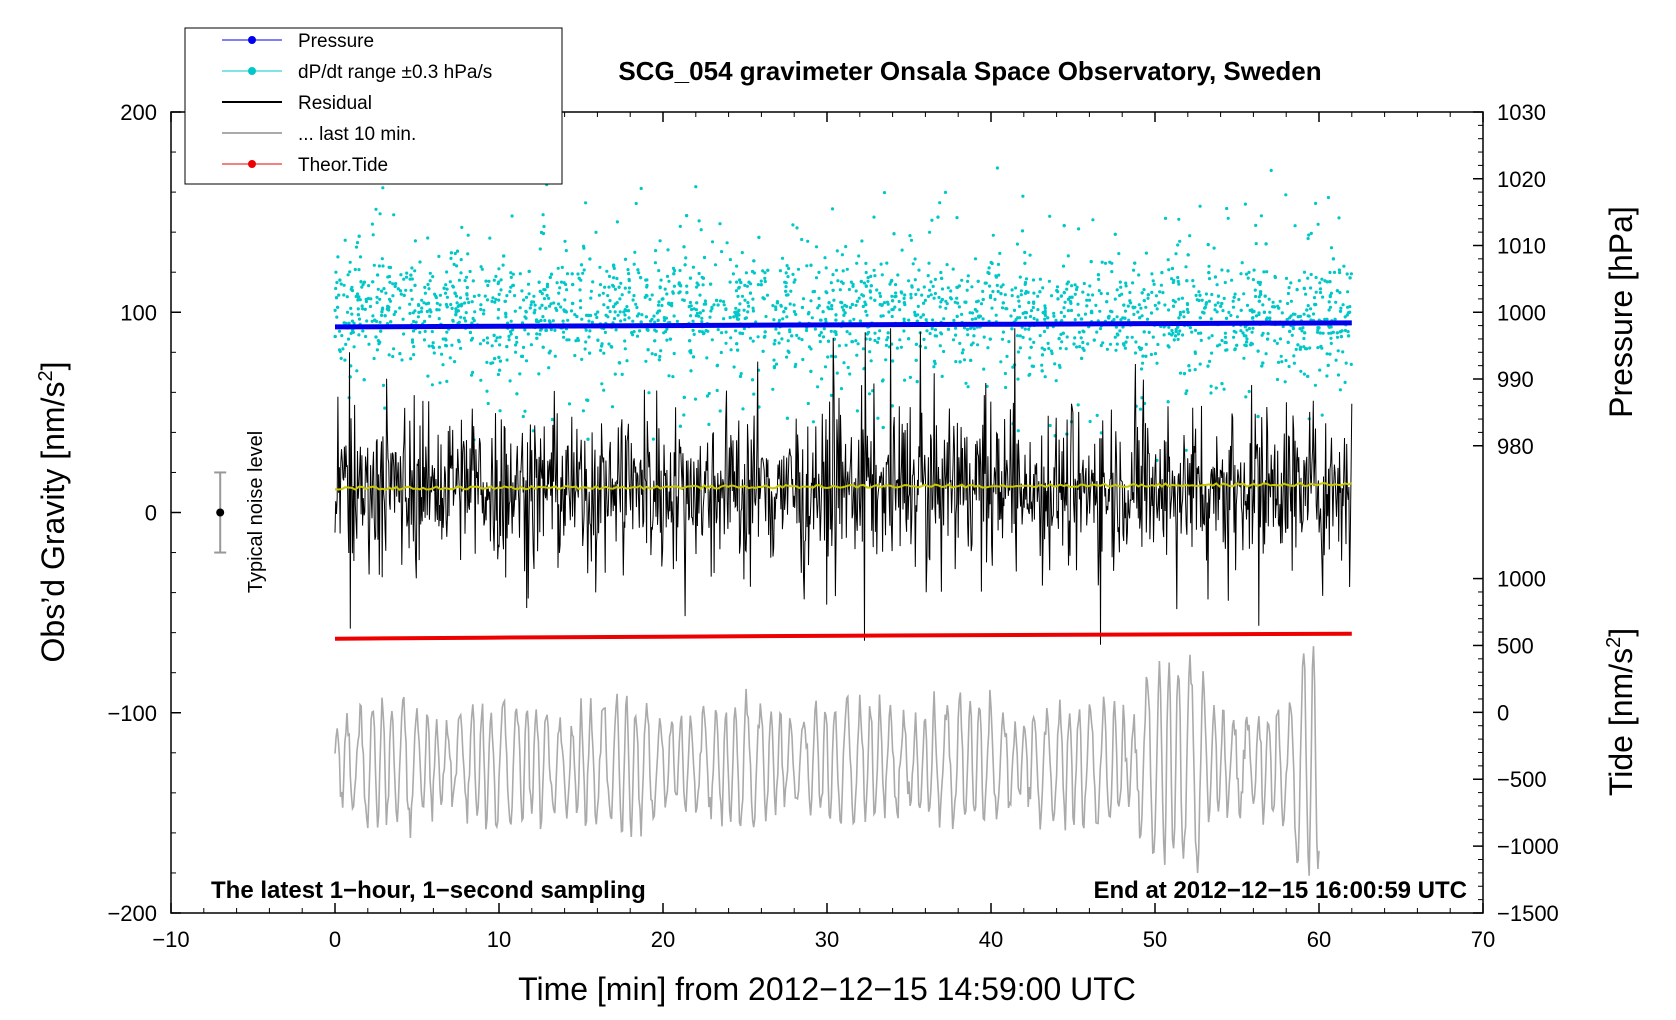  What do you see at coordinates (1621, 722) in the screenshot?
I see `y-axis-label-tide-main: Tide [nm/s` at bounding box center [1621, 722].